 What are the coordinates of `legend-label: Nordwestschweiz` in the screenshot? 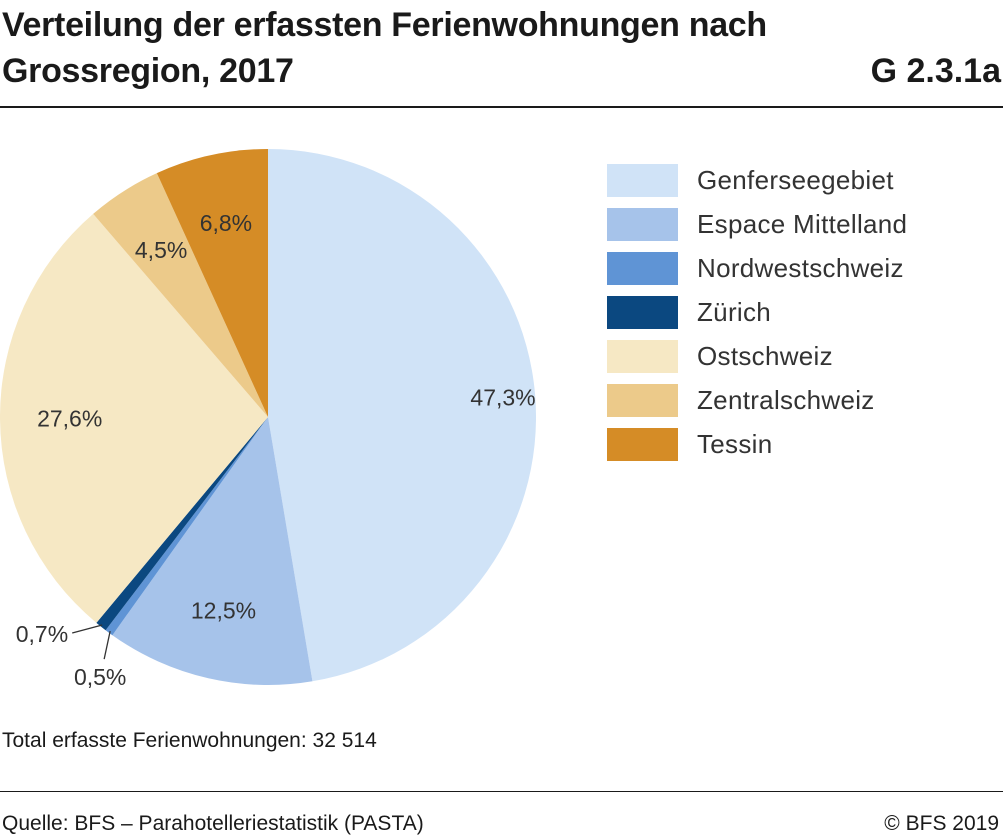 It's located at (800, 267).